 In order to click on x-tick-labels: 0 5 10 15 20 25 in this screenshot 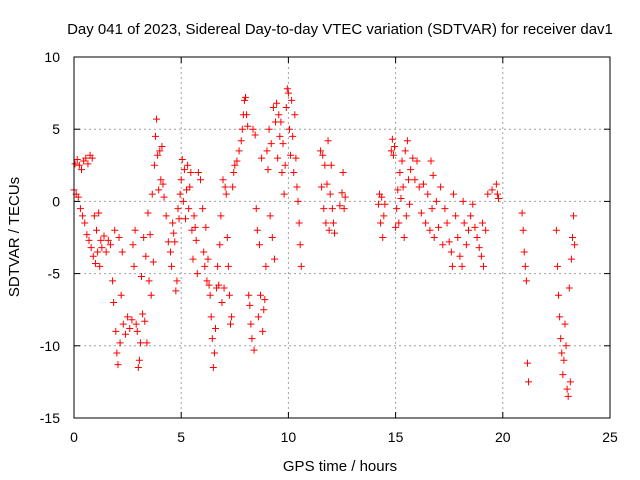, I will do `click(344, 437)`.